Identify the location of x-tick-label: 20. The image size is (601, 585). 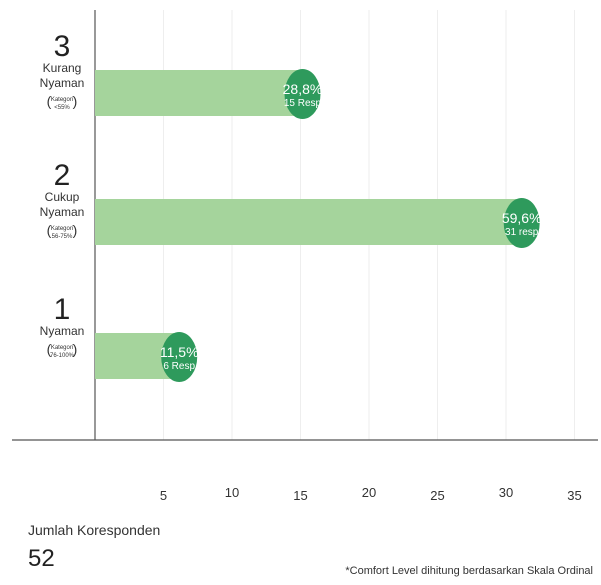
(369, 492).